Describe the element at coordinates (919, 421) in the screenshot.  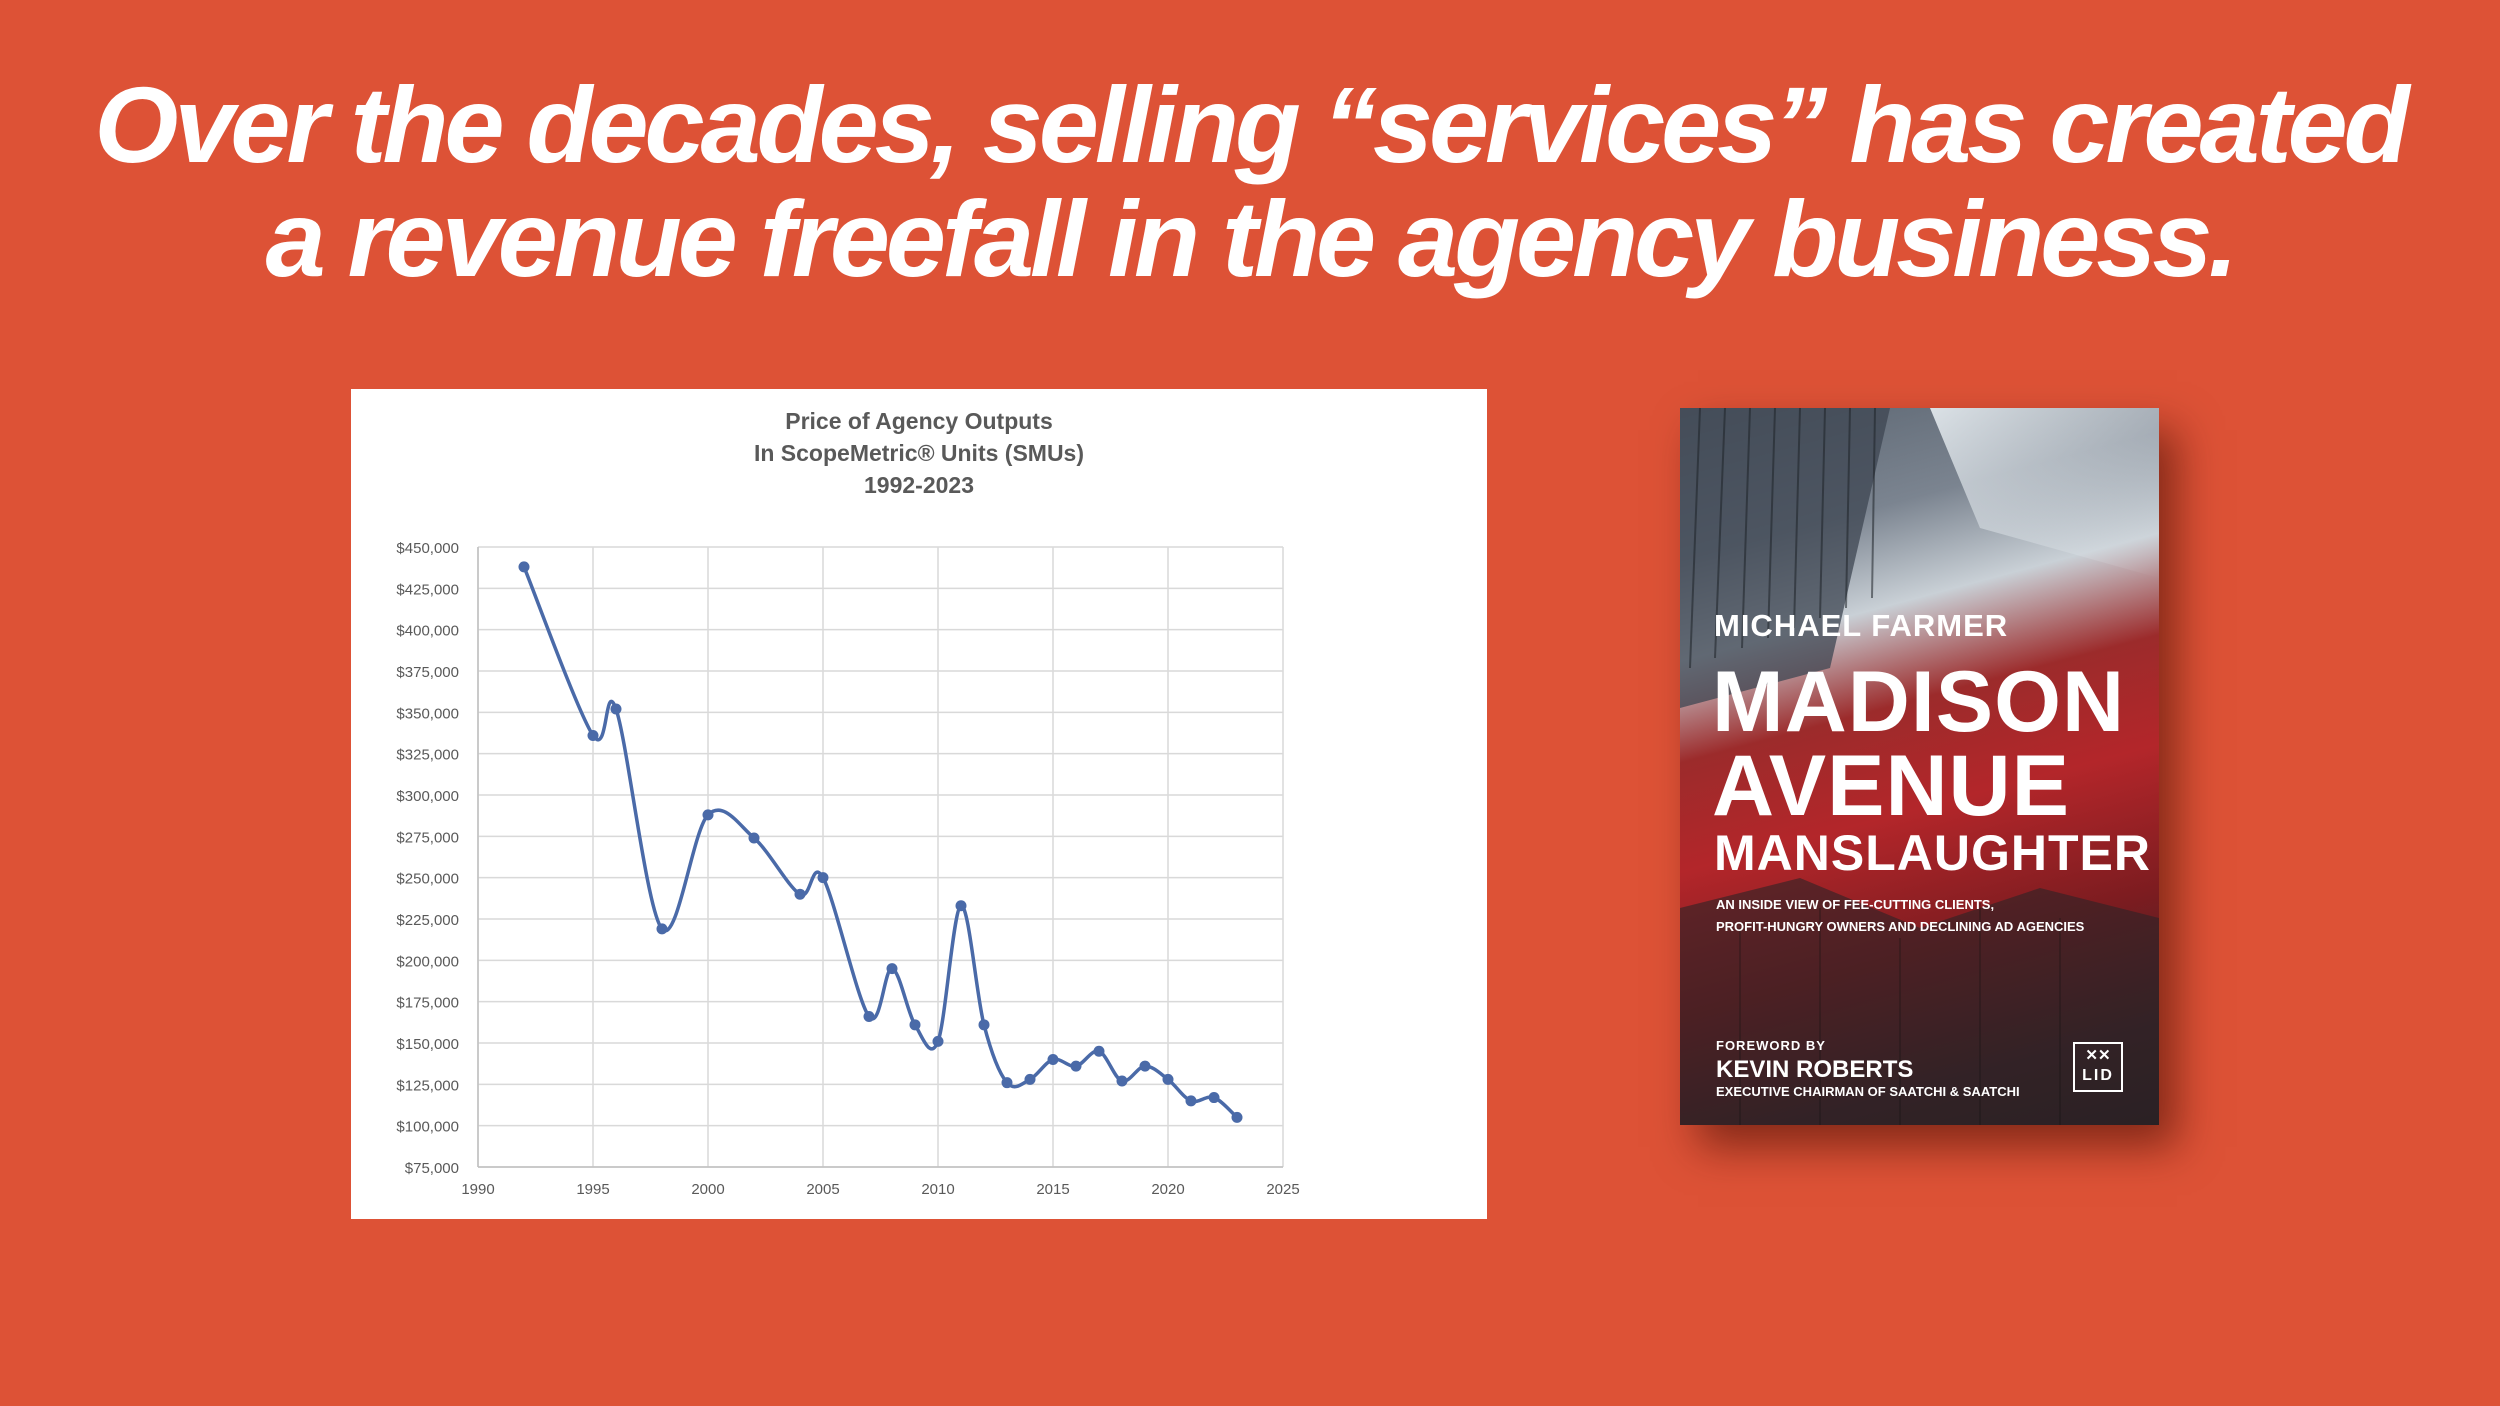
I see `chart-title-line-1: Price of Agency Outputs` at that location.